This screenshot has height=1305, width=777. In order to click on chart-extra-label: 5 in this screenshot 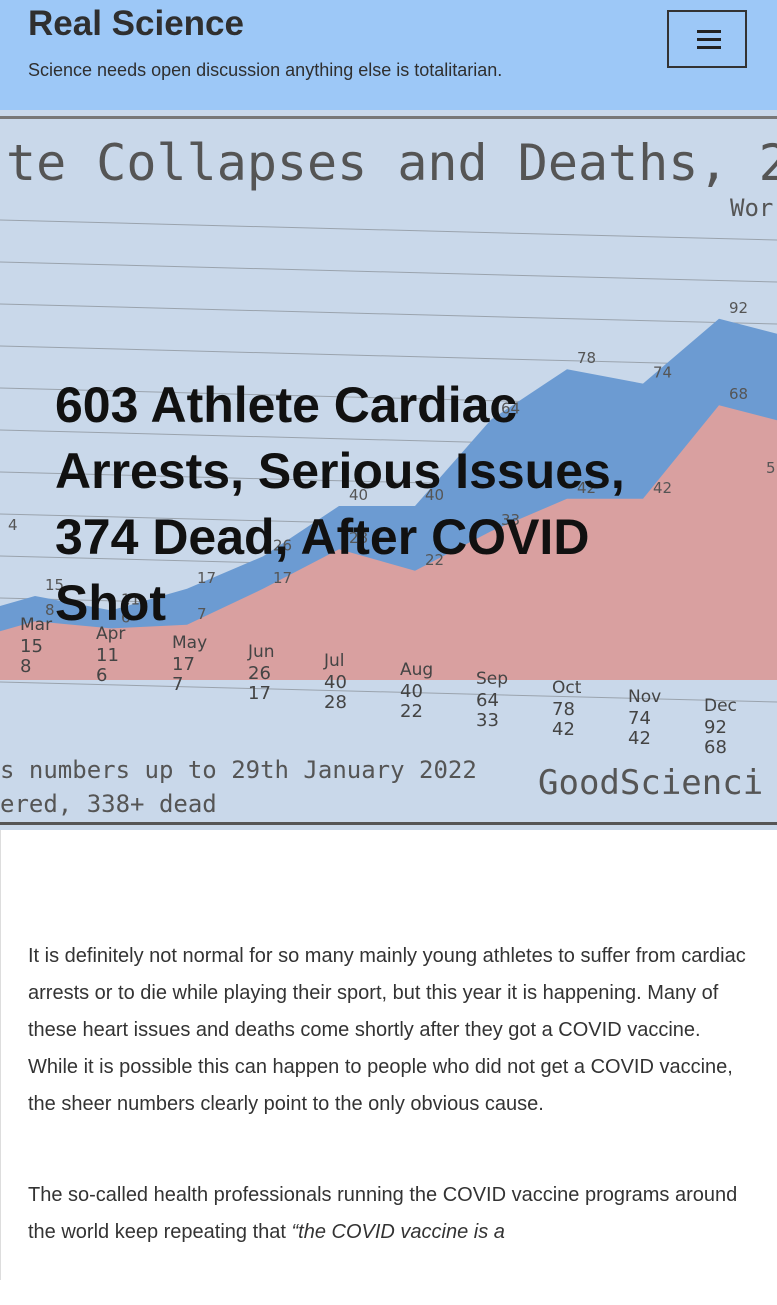, I will do `click(771, 468)`.